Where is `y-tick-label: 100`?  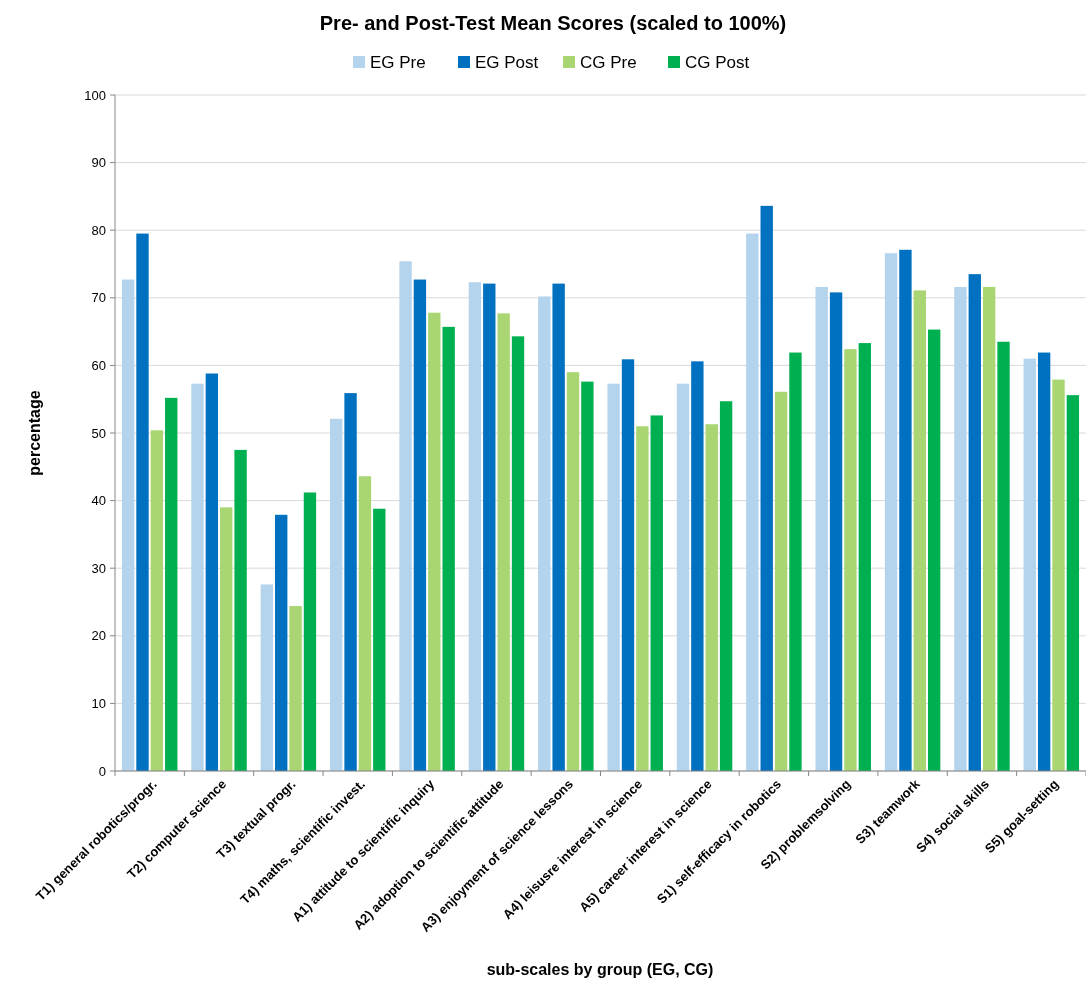 y-tick-label: 100 is located at coordinates (95, 95).